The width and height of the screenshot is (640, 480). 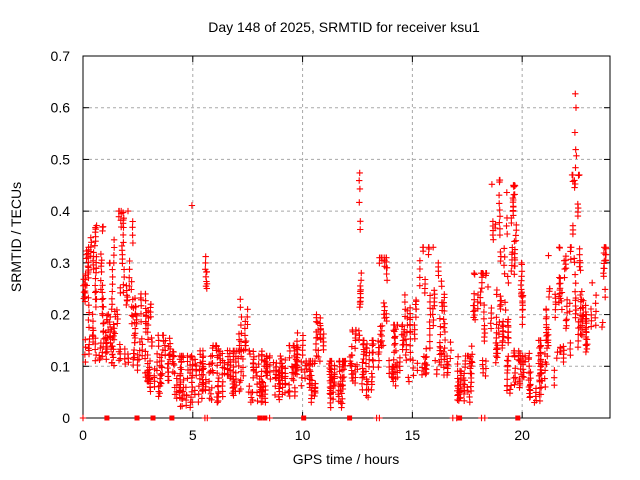 What do you see at coordinates (83, 435) in the screenshot?
I see `x-tick-label: 0` at bounding box center [83, 435].